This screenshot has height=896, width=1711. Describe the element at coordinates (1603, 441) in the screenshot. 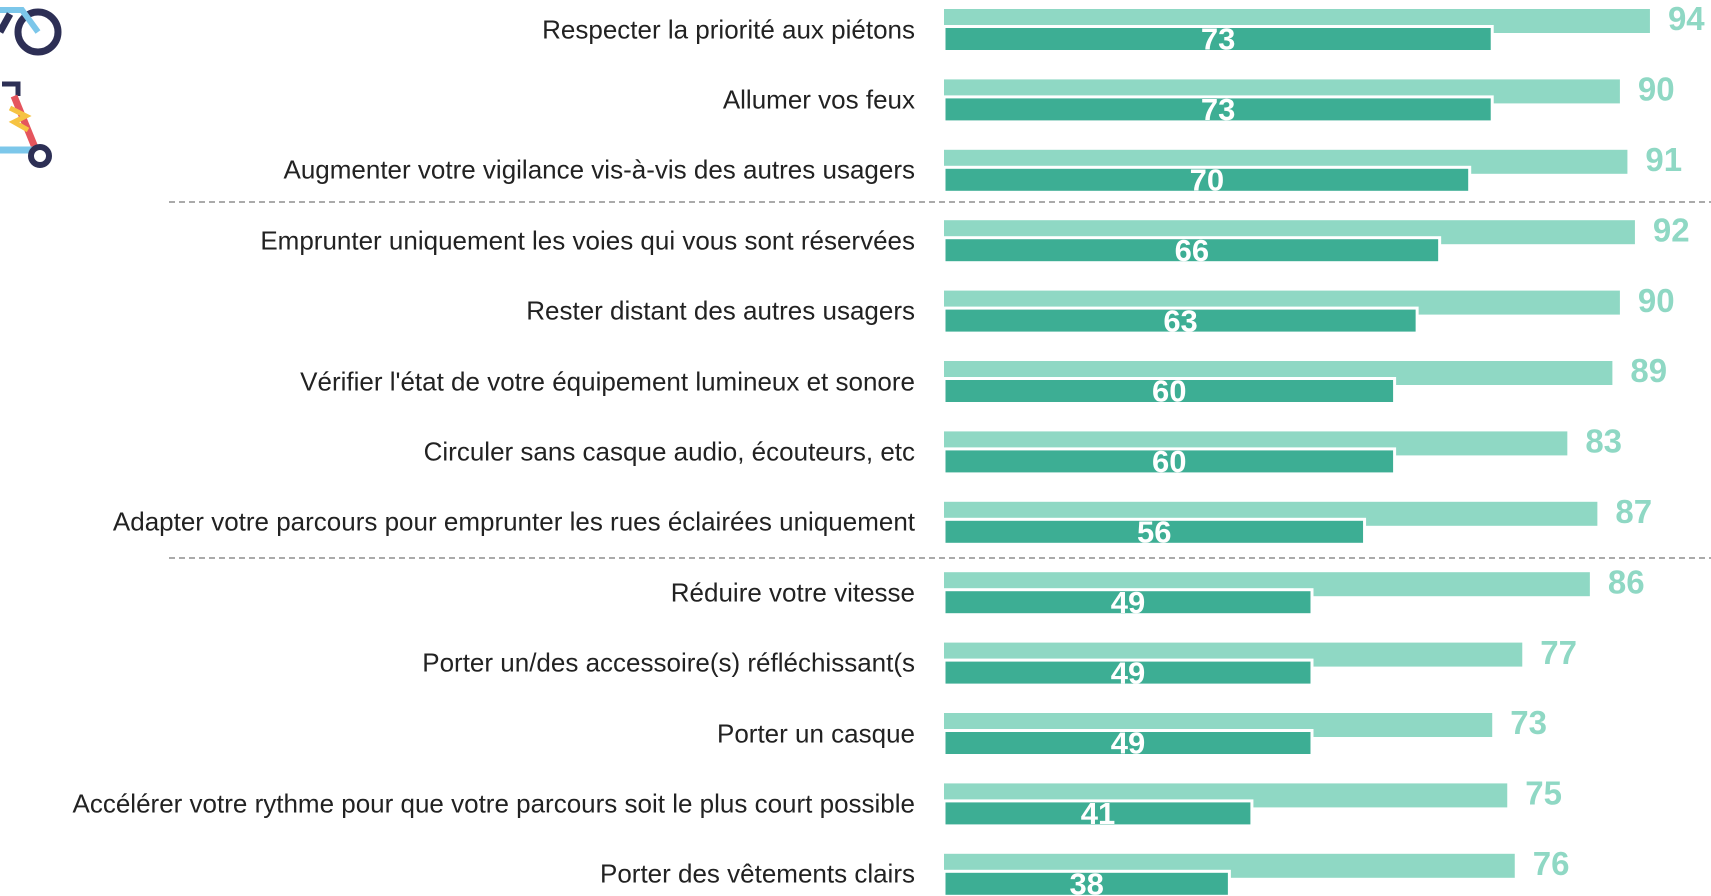

I see `value-label: 83` at that location.